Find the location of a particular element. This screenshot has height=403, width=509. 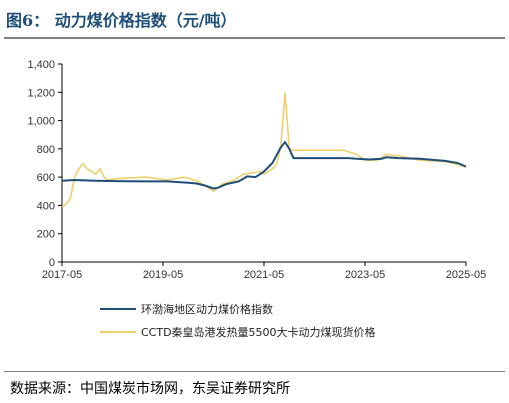

y-tick-label: 0 is located at coordinates (52, 263).